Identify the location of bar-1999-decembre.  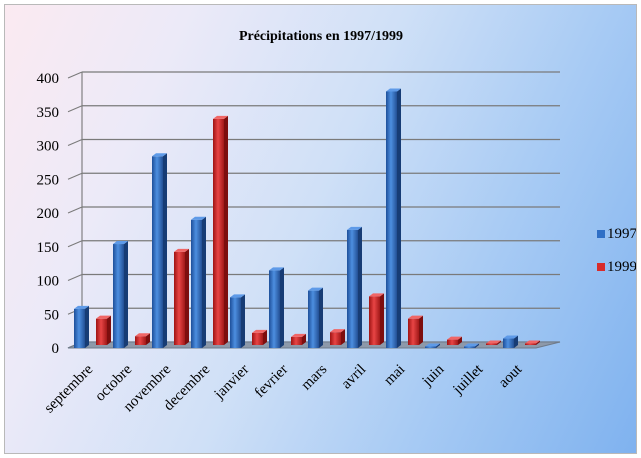
(220, 230).